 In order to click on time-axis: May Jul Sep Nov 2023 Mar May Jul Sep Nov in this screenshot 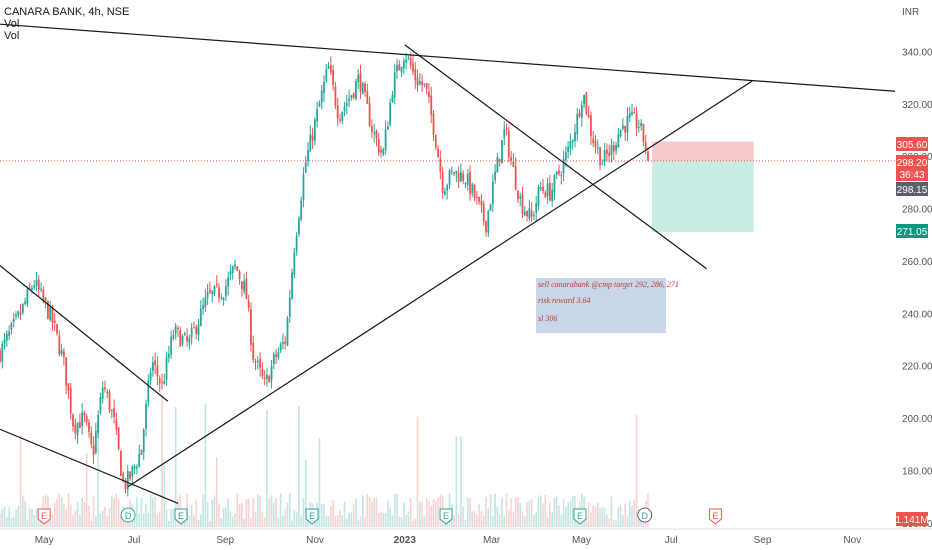, I will do `click(448, 540)`.